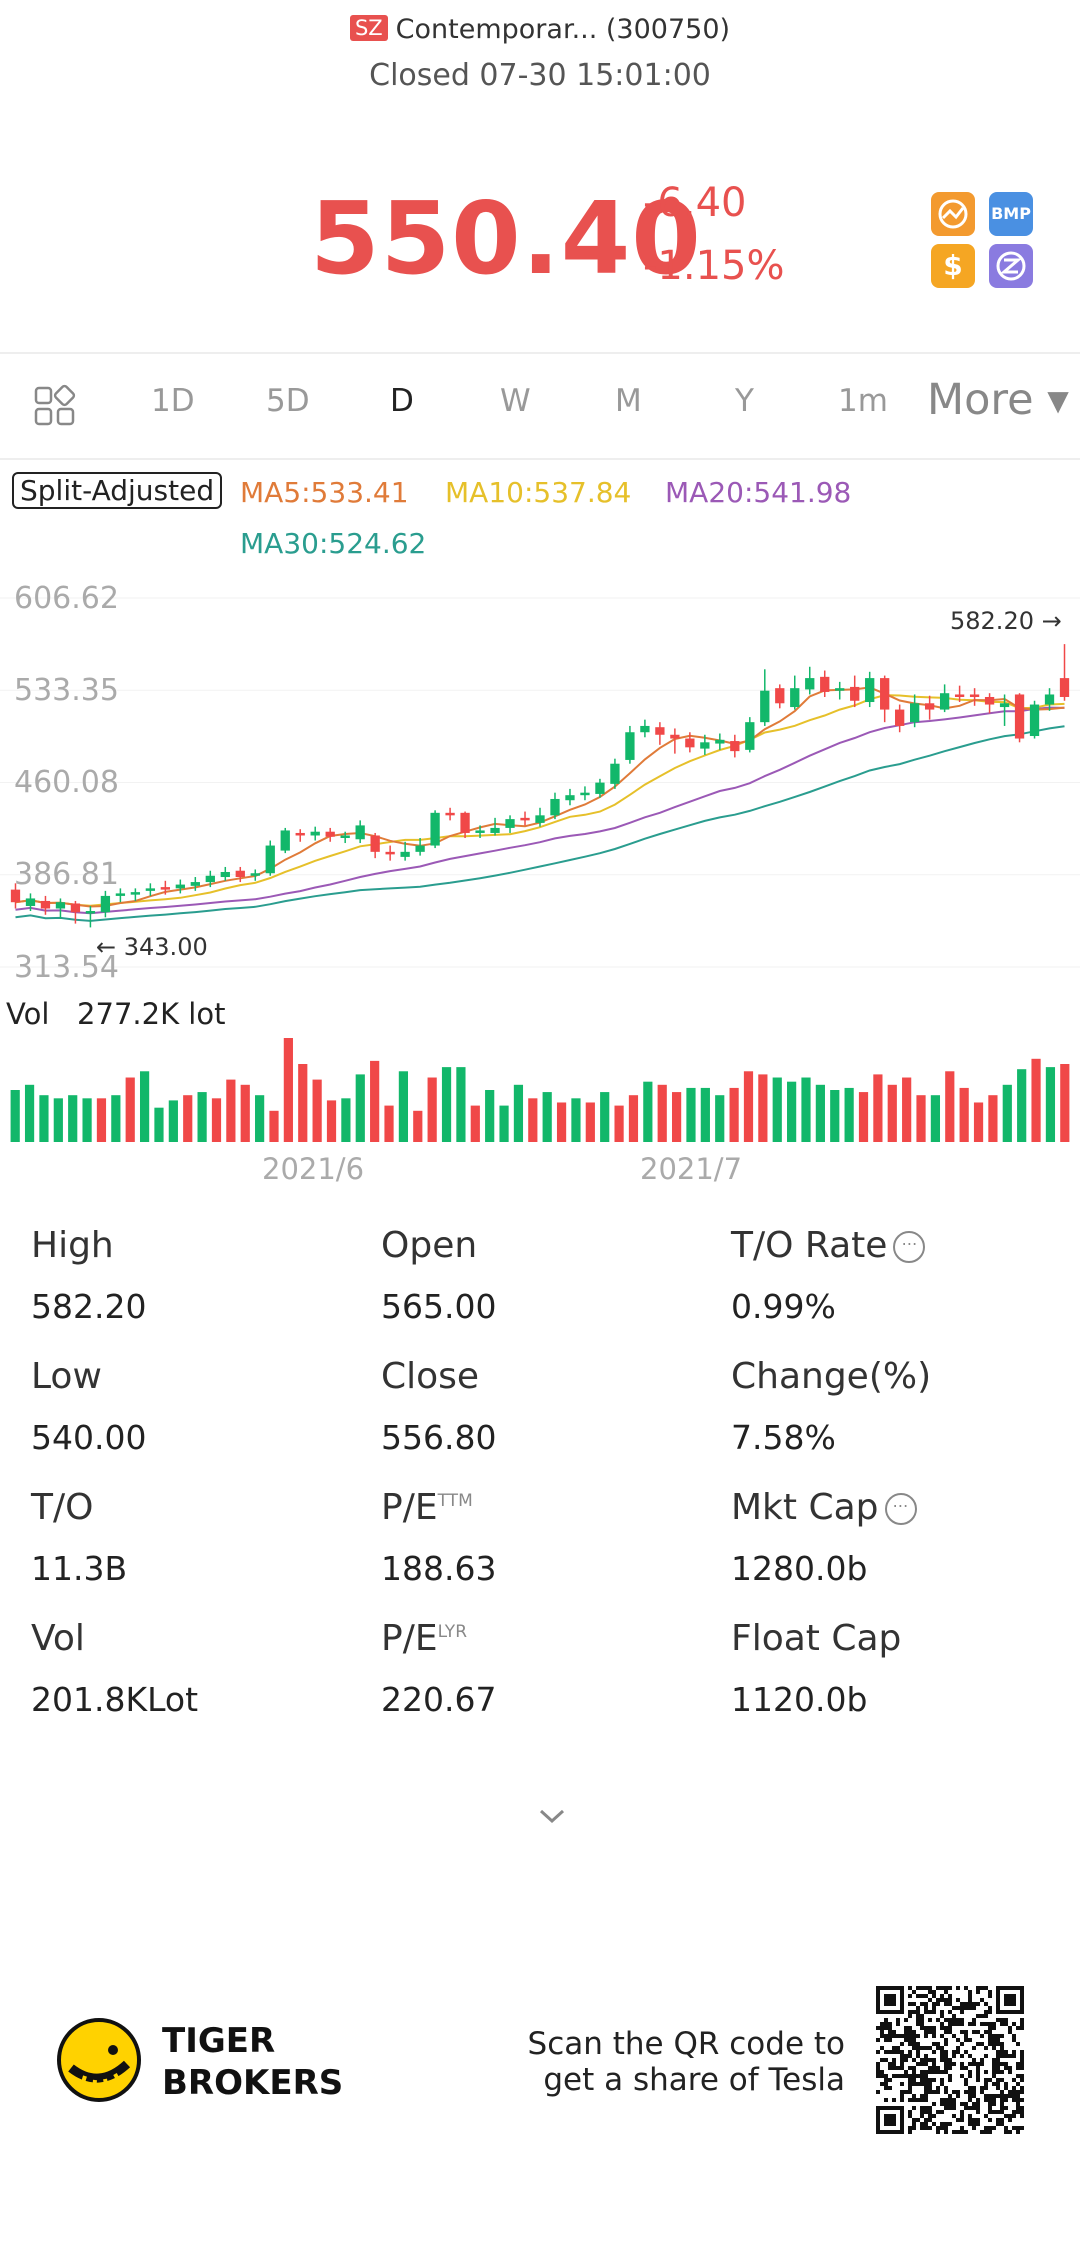  Describe the element at coordinates (563, 29) in the screenshot. I see `stock-name: Contemporar... (300750)` at that location.